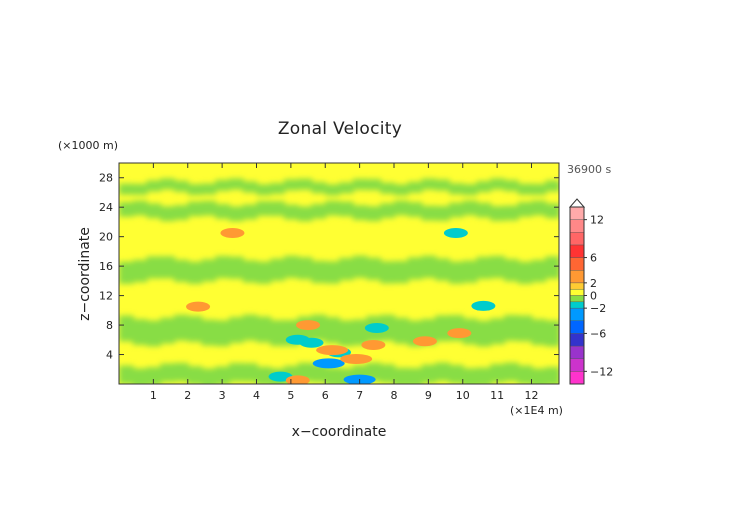 The width and height of the screenshot is (752, 532). I want to click on colorbar-tick-label: −6, so click(598, 333).